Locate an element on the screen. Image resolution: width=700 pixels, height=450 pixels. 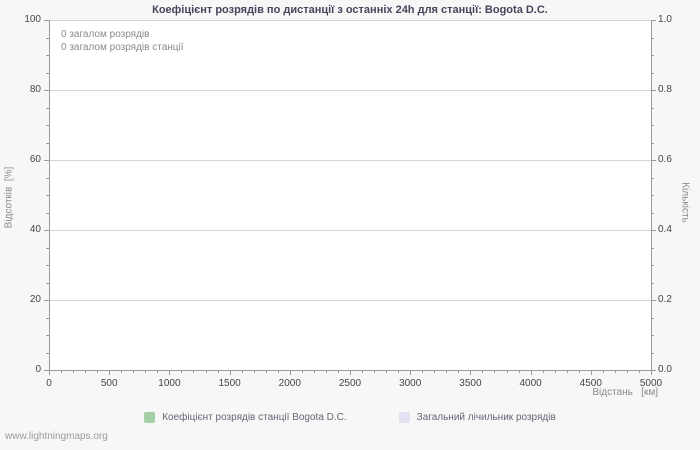
y-axis-tick-label-left: 100 is located at coordinates (32, 19).